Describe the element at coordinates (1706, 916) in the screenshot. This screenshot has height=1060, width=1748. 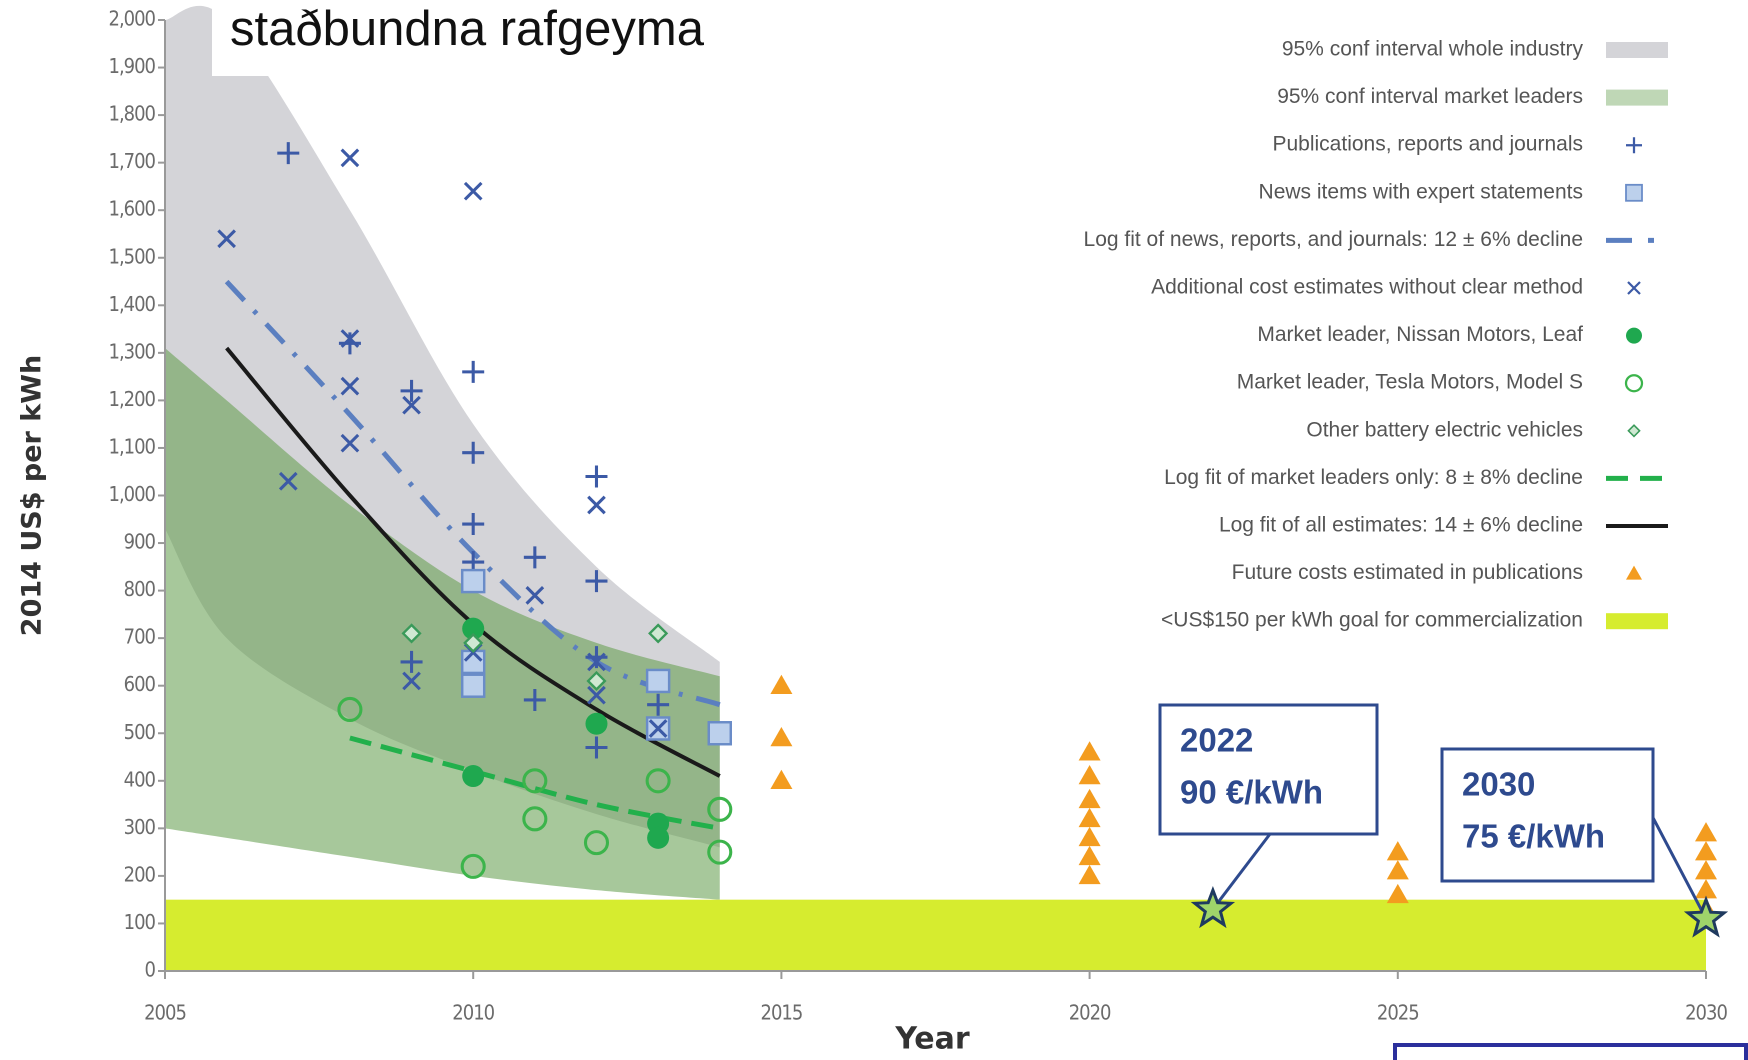
I see `target-star` at that location.